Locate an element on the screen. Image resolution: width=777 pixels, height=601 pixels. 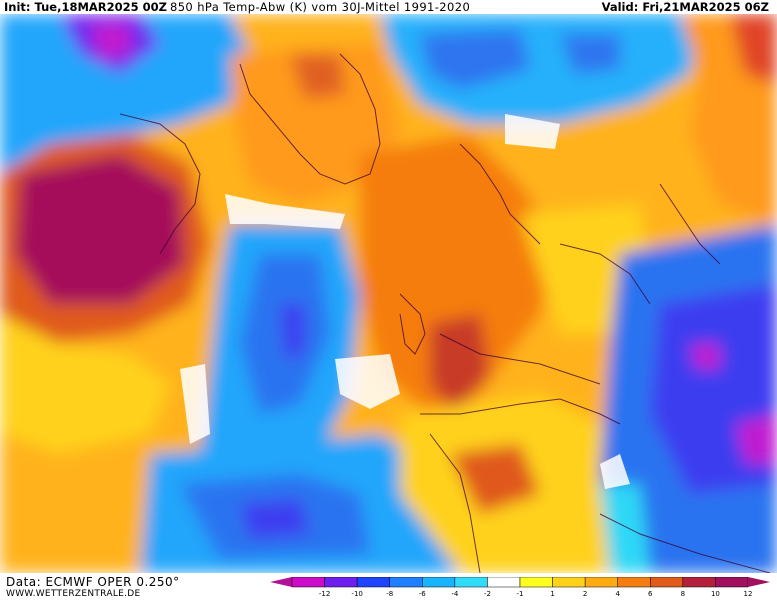
legend-tick-label: 6 is located at coordinates (650, 593).